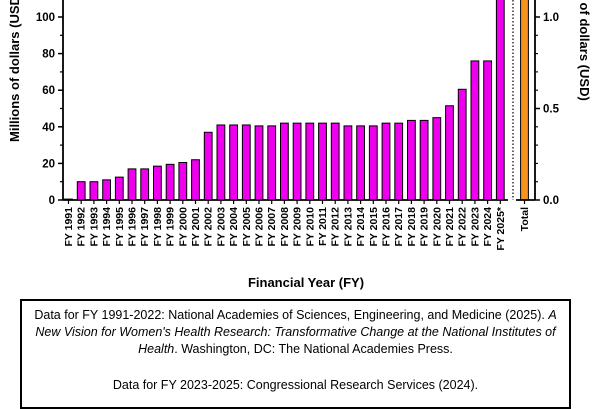  Describe the element at coordinates (48, 128) in the screenshot. I see `left-tick-label: 40` at that location.